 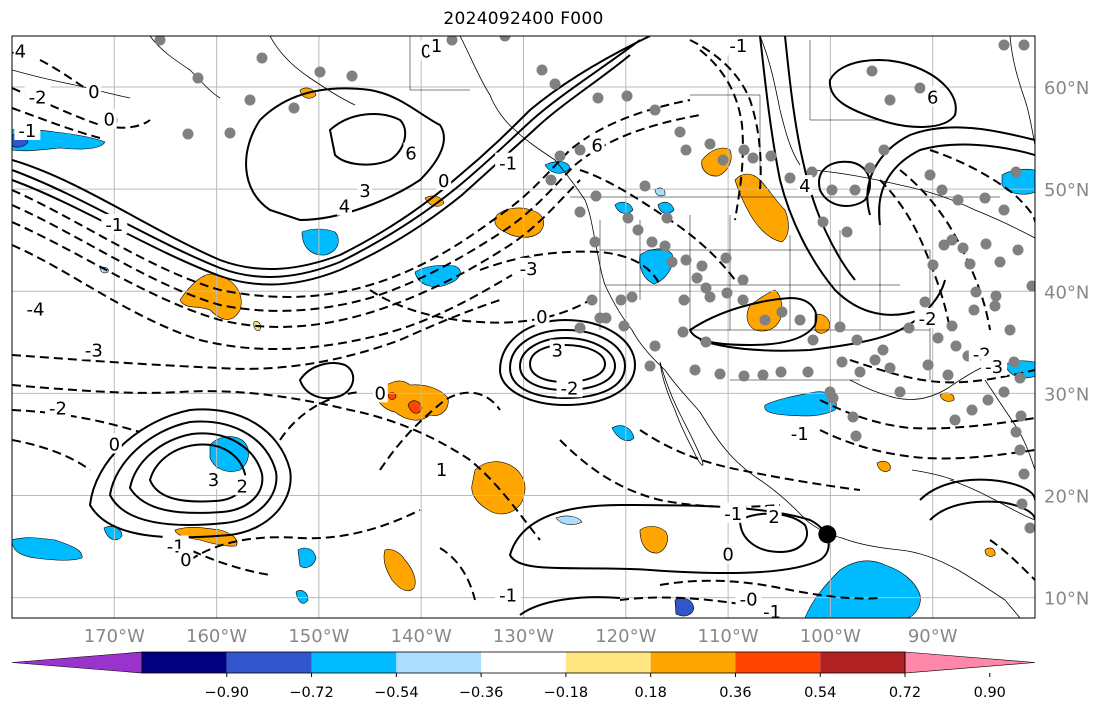 What do you see at coordinates (905, 693) in the screenshot?
I see `colorbar-tick-label: 0.72` at bounding box center [905, 693].